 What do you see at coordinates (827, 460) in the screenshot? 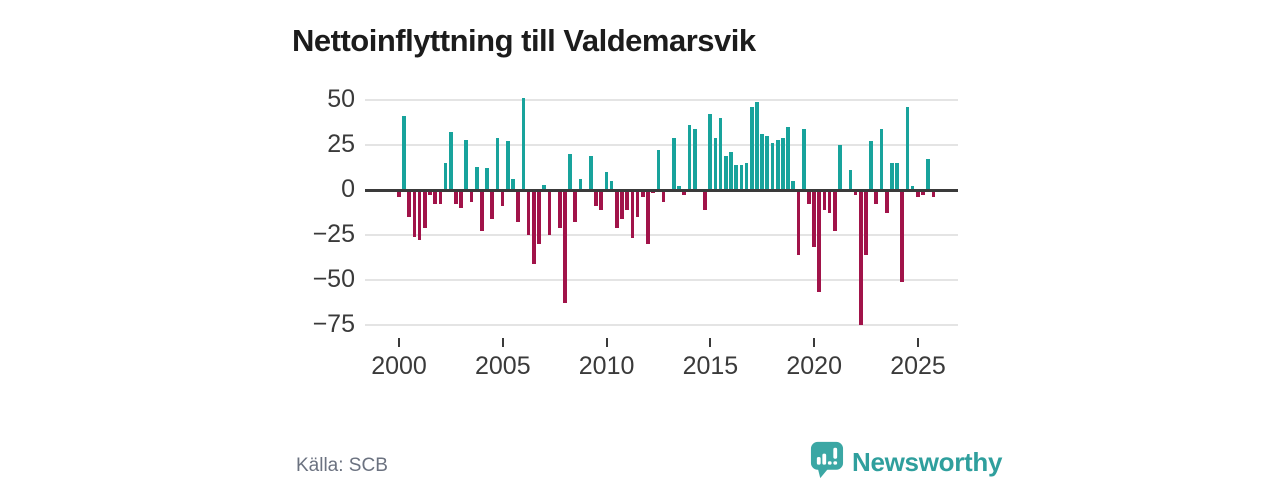
I see `newsworthy-icon` at bounding box center [827, 460].